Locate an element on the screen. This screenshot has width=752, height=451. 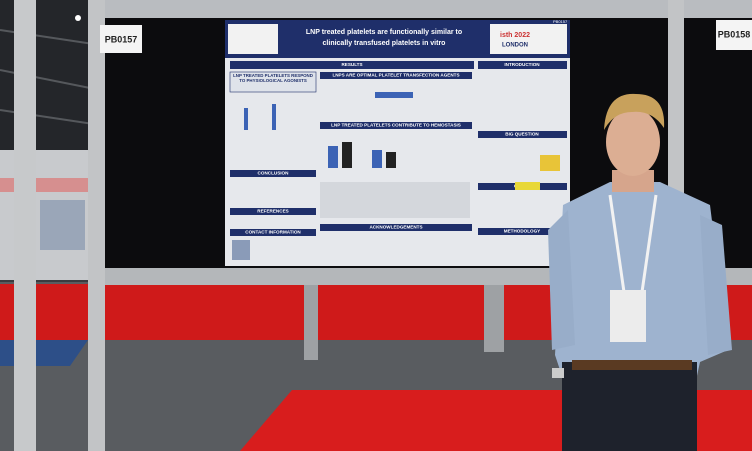
watch is located at coordinates (558, 373).